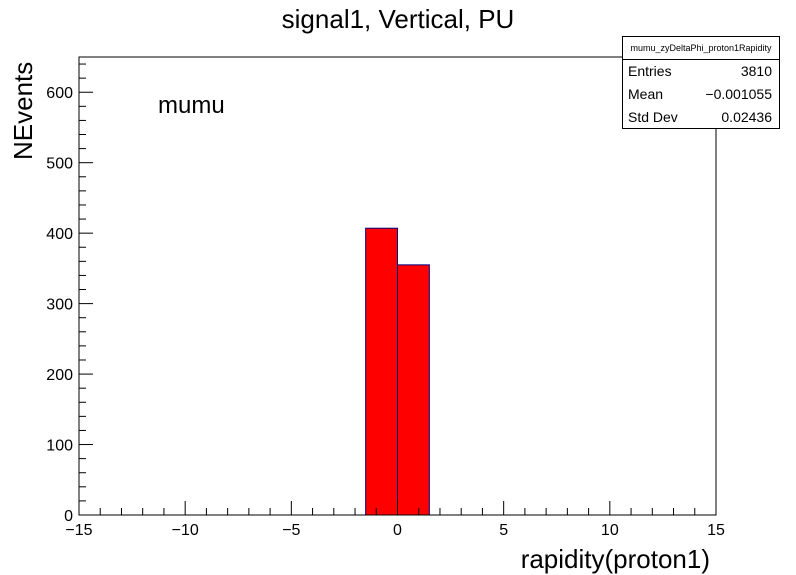 The height and width of the screenshot is (575, 796). Describe the element at coordinates (756, 71) in the screenshot. I see `stats-value: 3810` at that location.